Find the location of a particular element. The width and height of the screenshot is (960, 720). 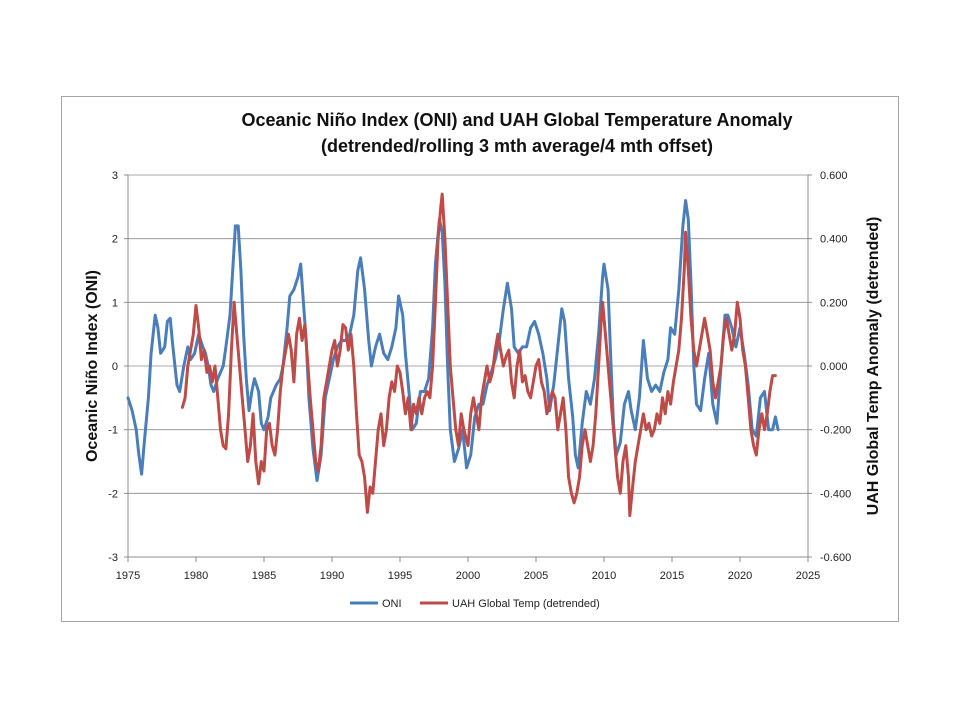

y-left-tick-label: 0 is located at coordinates (115, 367).